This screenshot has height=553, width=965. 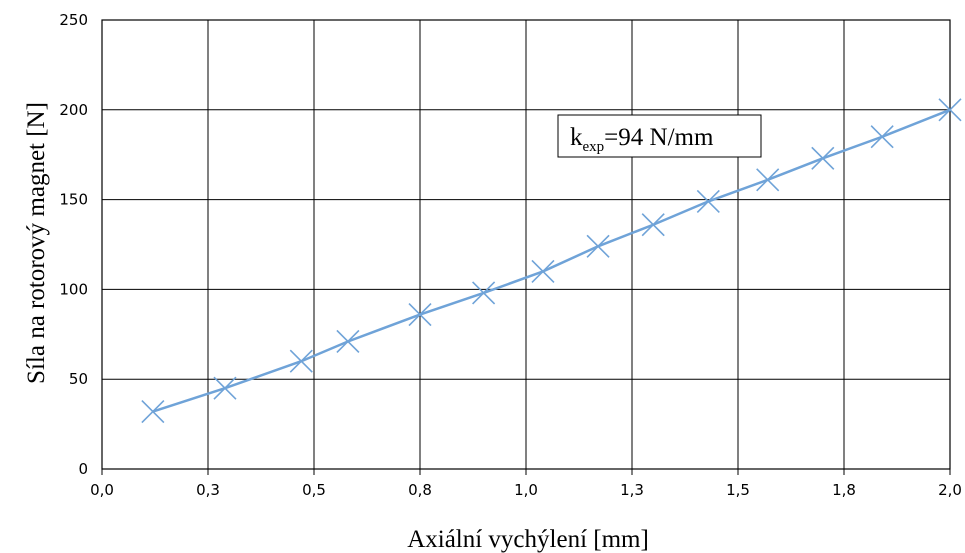 I want to click on x-tick-label: 1,5, so click(x=738, y=490).